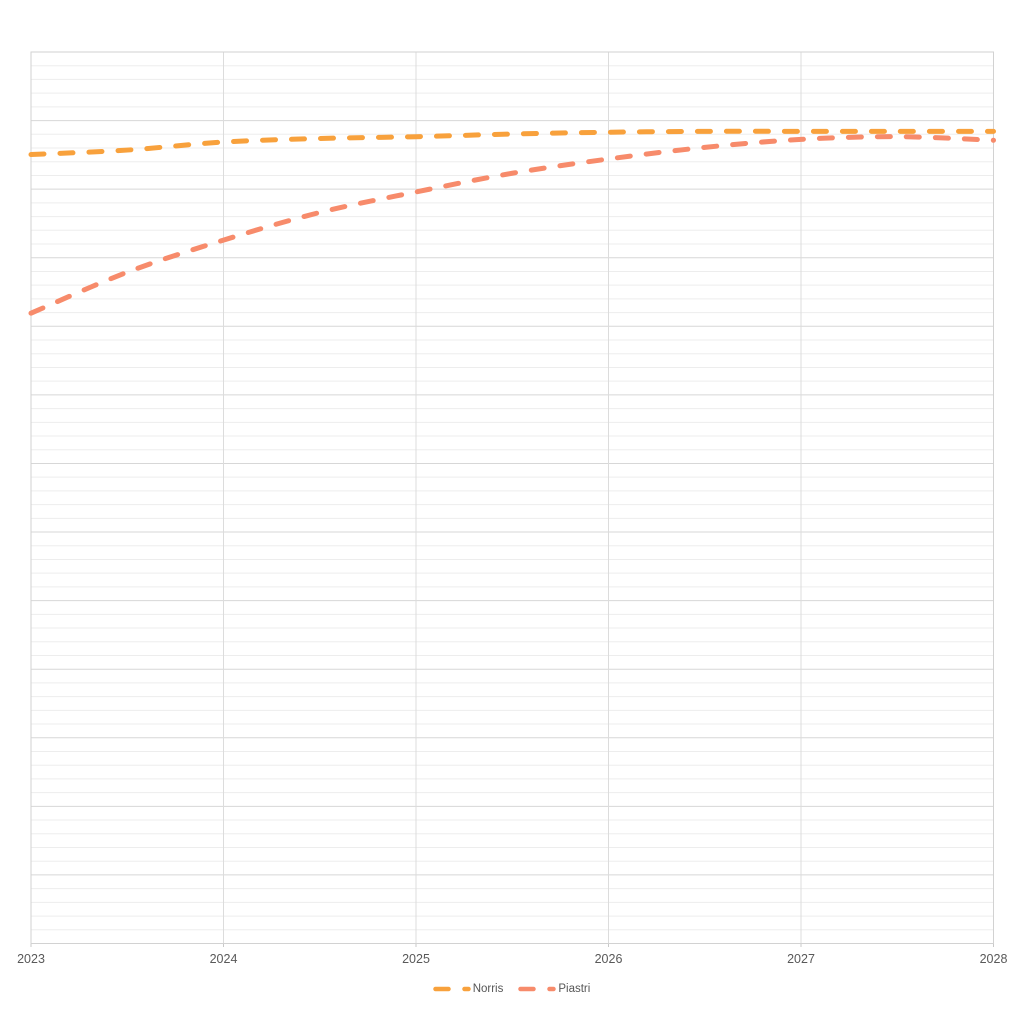  Describe the element at coordinates (993, 959) in the screenshot. I see `x-tick-label-2028: 2028` at that location.